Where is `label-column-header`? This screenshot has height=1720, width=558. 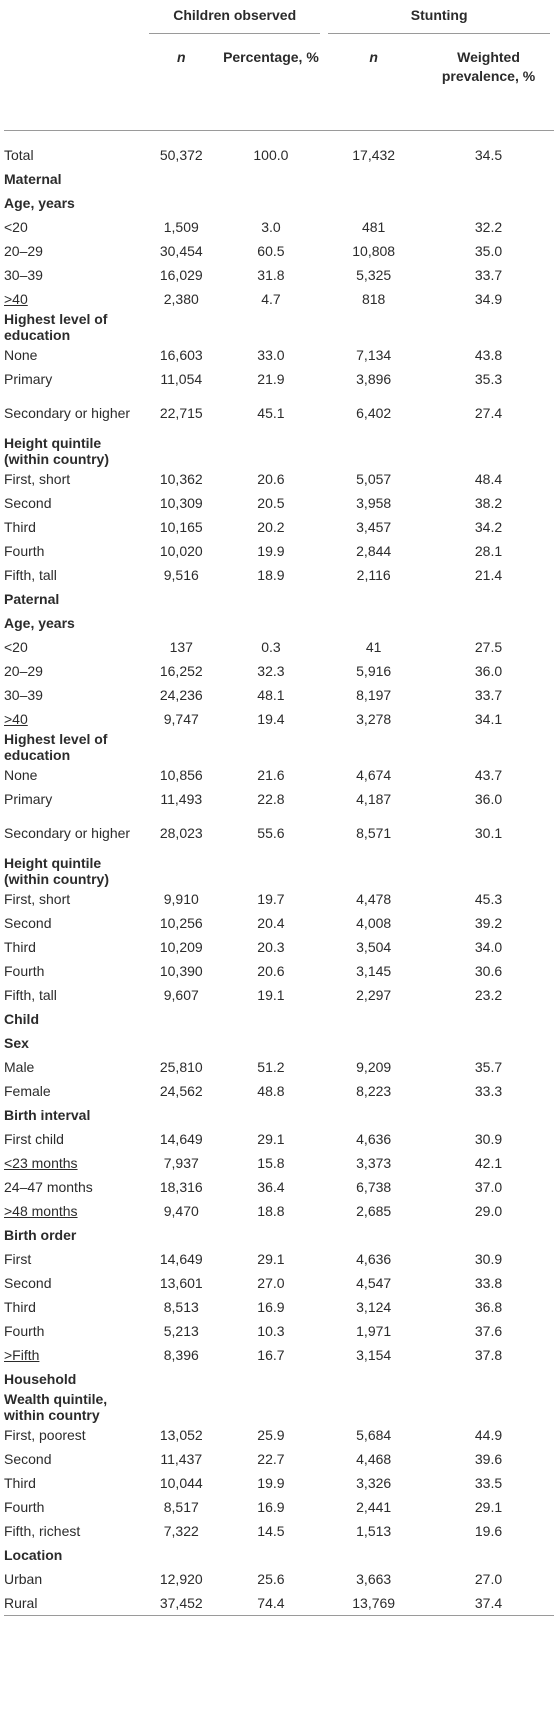 label-column-header is located at coordinates (75, 85).